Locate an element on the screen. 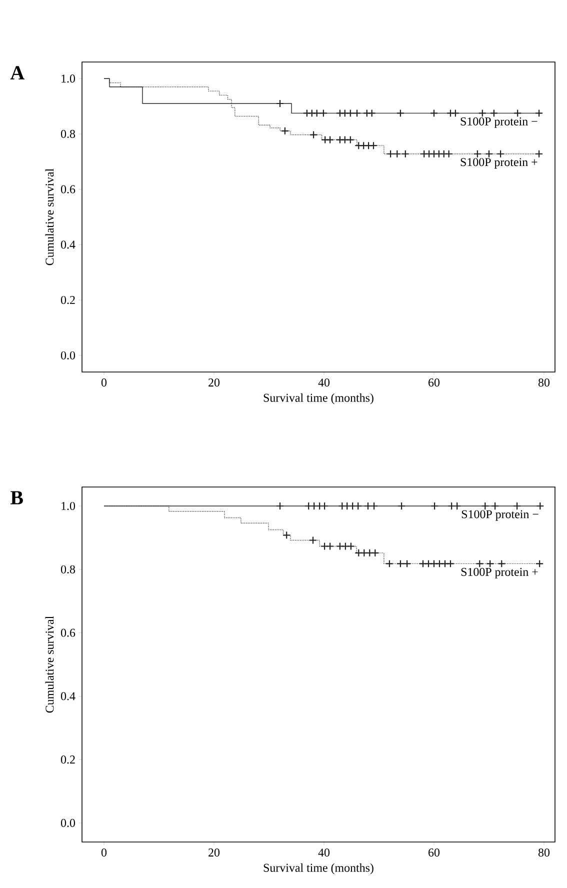 This screenshot has width=567, height=888. chart-title: A is located at coordinates (17, 73).